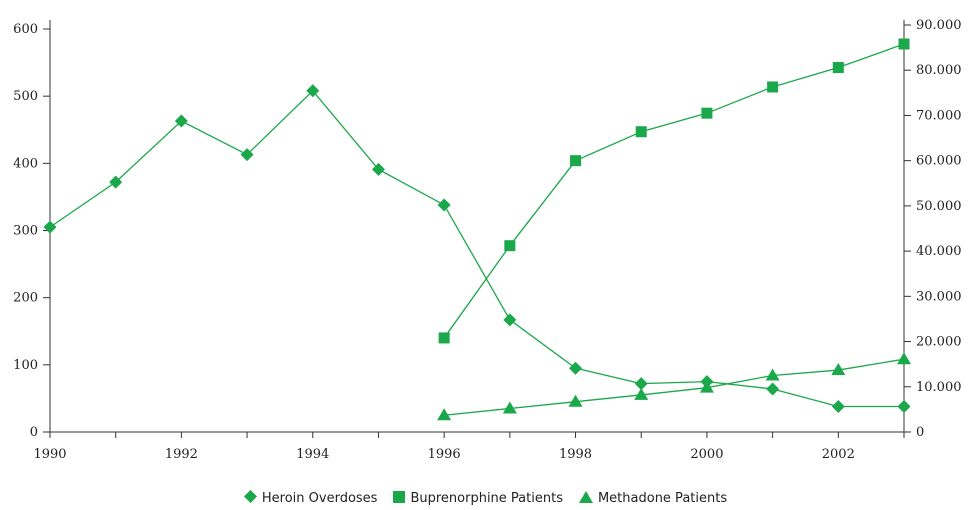 This screenshot has height=510, width=971. What do you see at coordinates (939, 251) in the screenshot?
I see `y-tick-label-right: 40.000` at bounding box center [939, 251].